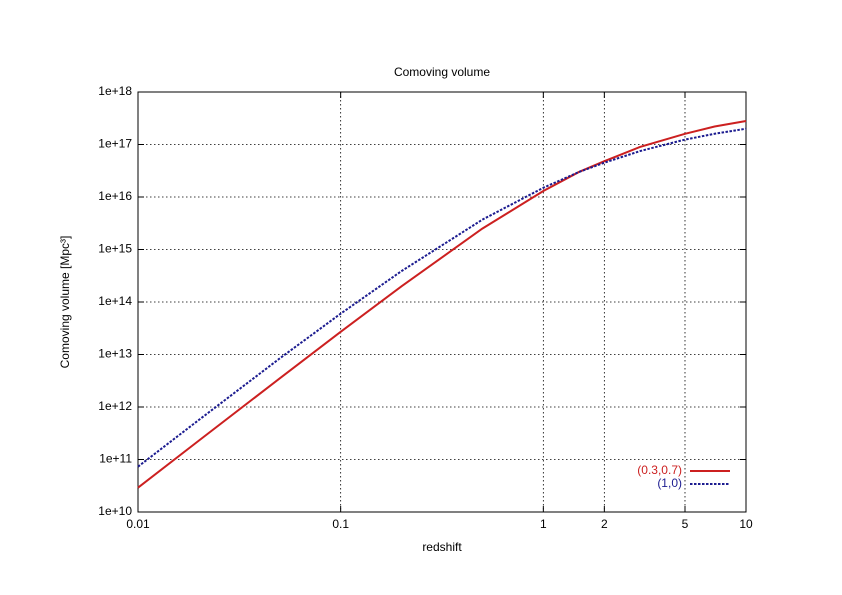 The width and height of the screenshot is (842, 595). I want to click on y-tick-label: 1e+13, so click(115, 354).